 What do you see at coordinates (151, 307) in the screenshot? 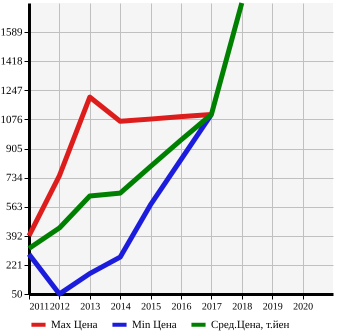
I see `x-tick-label: 2015` at bounding box center [151, 307].